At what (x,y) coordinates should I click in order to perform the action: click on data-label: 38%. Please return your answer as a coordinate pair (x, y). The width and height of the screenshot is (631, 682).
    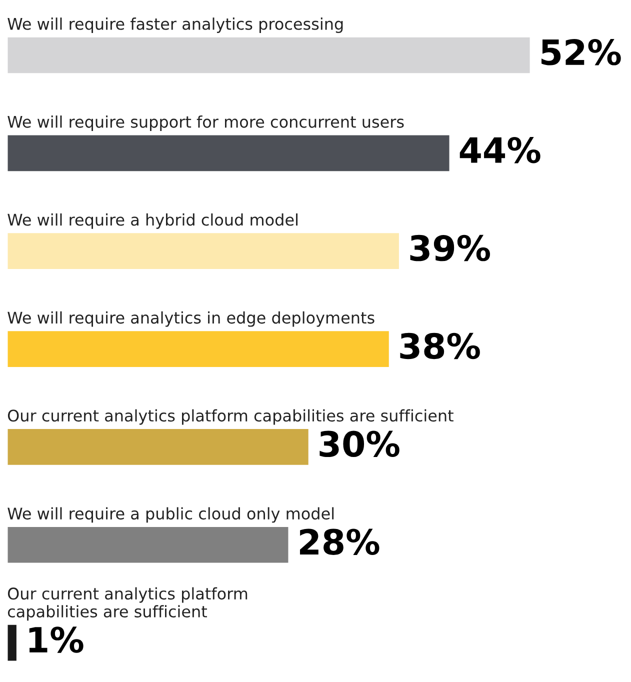
    Looking at the image, I should click on (440, 346).